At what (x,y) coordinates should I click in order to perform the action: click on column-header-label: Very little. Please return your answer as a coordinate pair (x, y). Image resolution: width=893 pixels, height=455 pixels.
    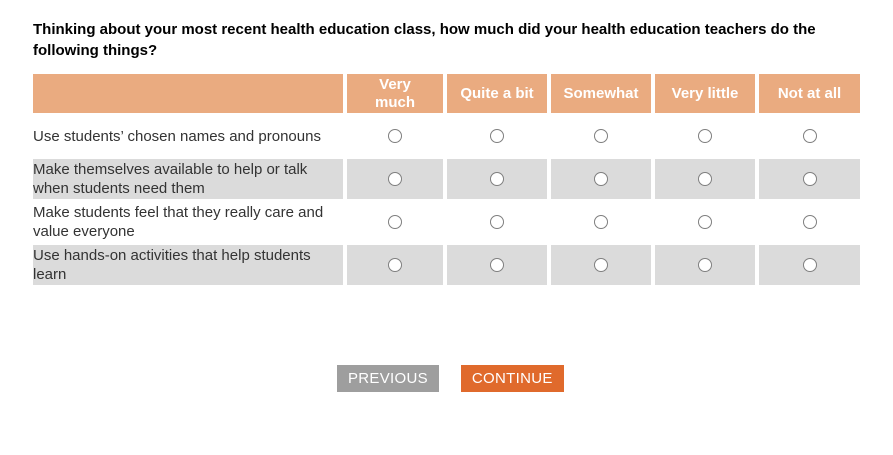
    Looking at the image, I should click on (705, 93).